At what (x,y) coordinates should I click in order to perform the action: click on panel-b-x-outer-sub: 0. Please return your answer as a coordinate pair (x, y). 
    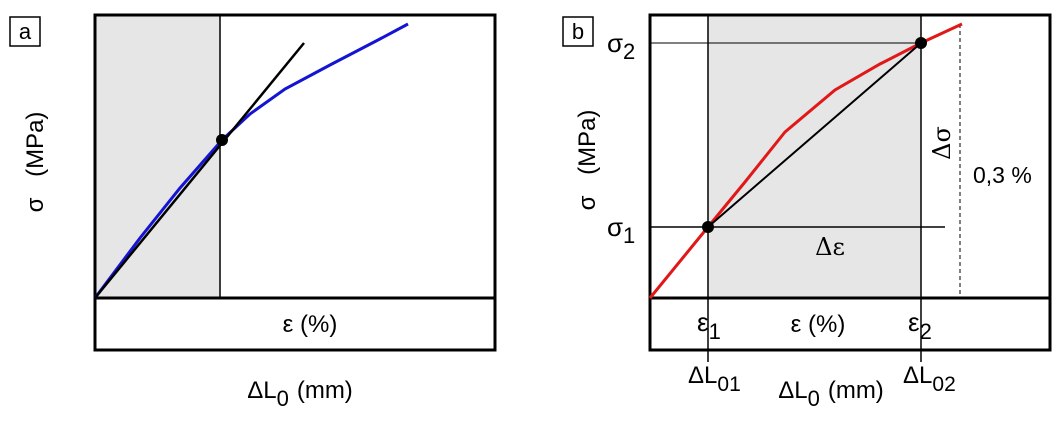
    Looking at the image, I should click on (814, 398).